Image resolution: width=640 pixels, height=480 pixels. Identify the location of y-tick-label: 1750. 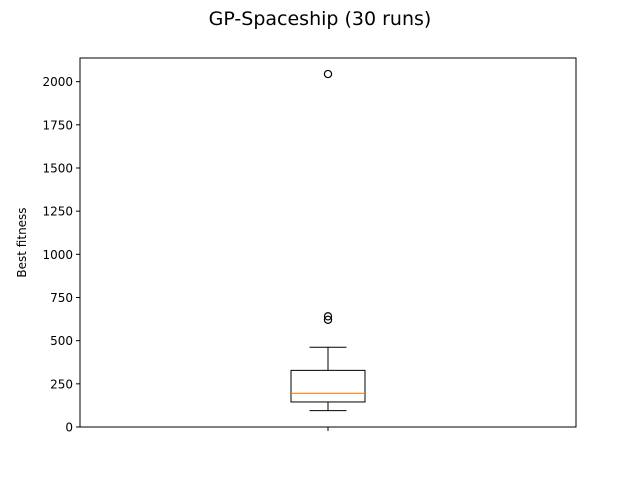
(57, 125).